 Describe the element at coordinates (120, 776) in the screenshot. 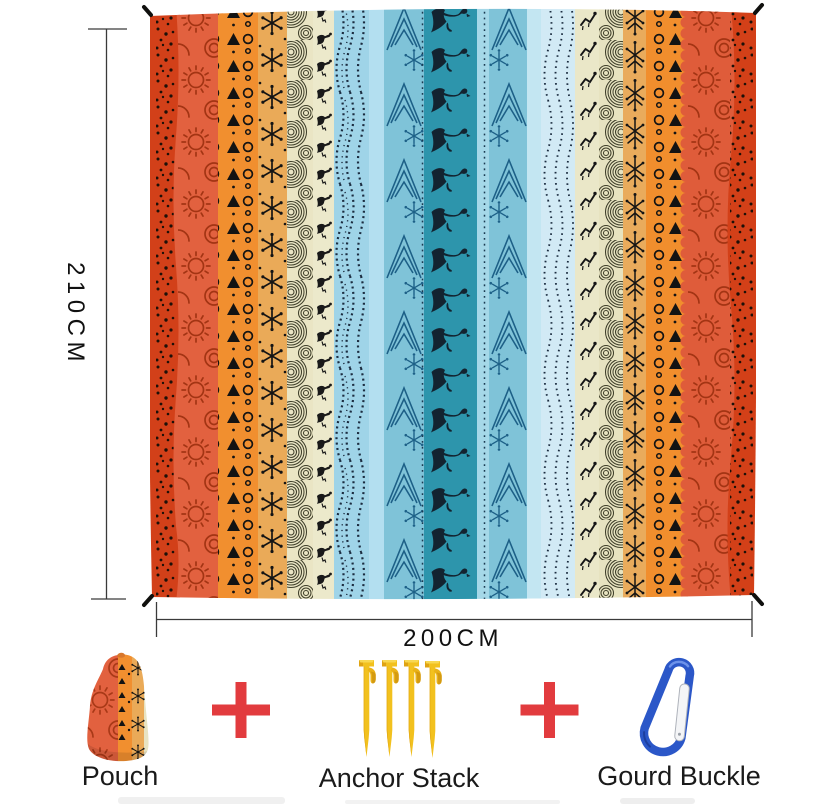

I see `svg-text: Pouch` at that location.